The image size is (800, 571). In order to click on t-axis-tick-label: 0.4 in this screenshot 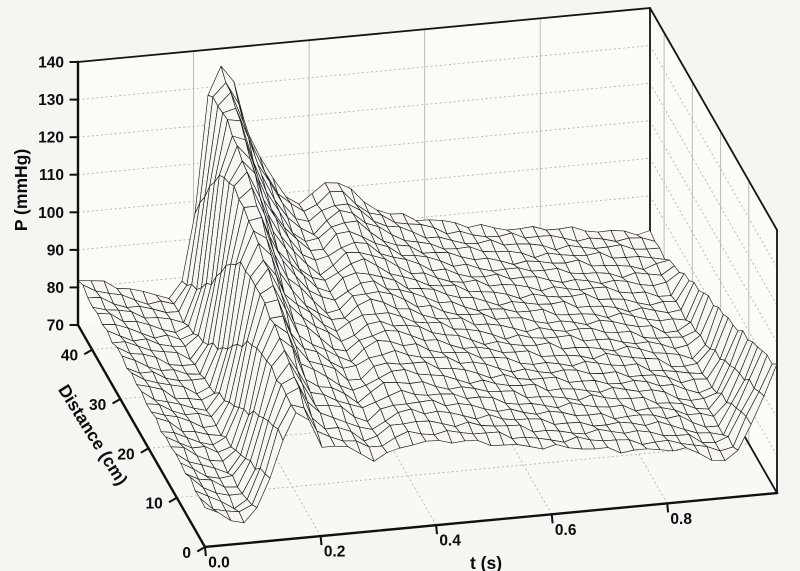, I will do `click(450, 541)`.